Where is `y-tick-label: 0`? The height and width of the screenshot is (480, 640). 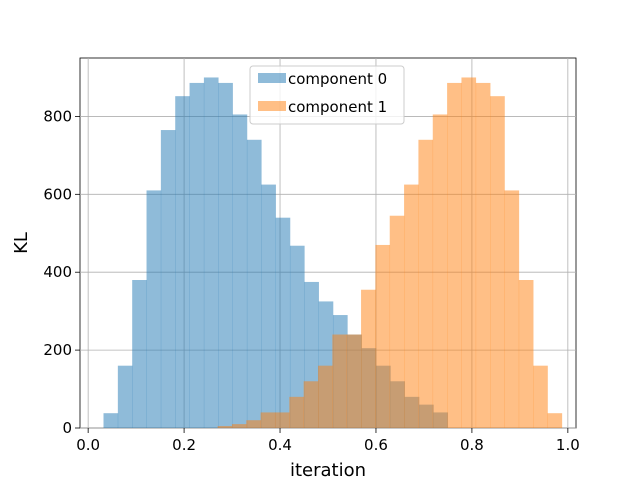 y-tick-label: 0 is located at coordinates (67, 428).